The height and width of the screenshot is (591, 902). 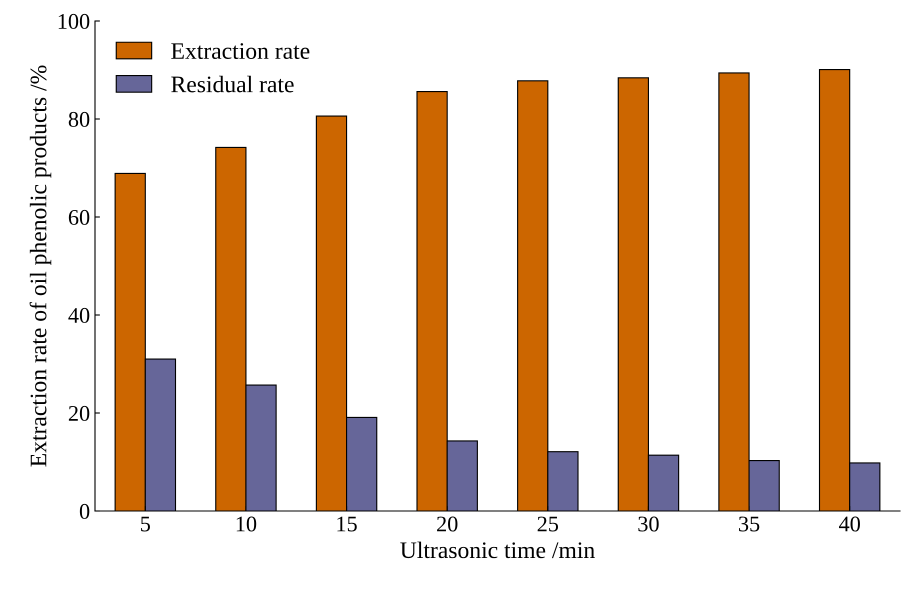 What do you see at coordinates (648, 524) in the screenshot?
I see `x-tick-label: 30` at bounding box center [648, 524].